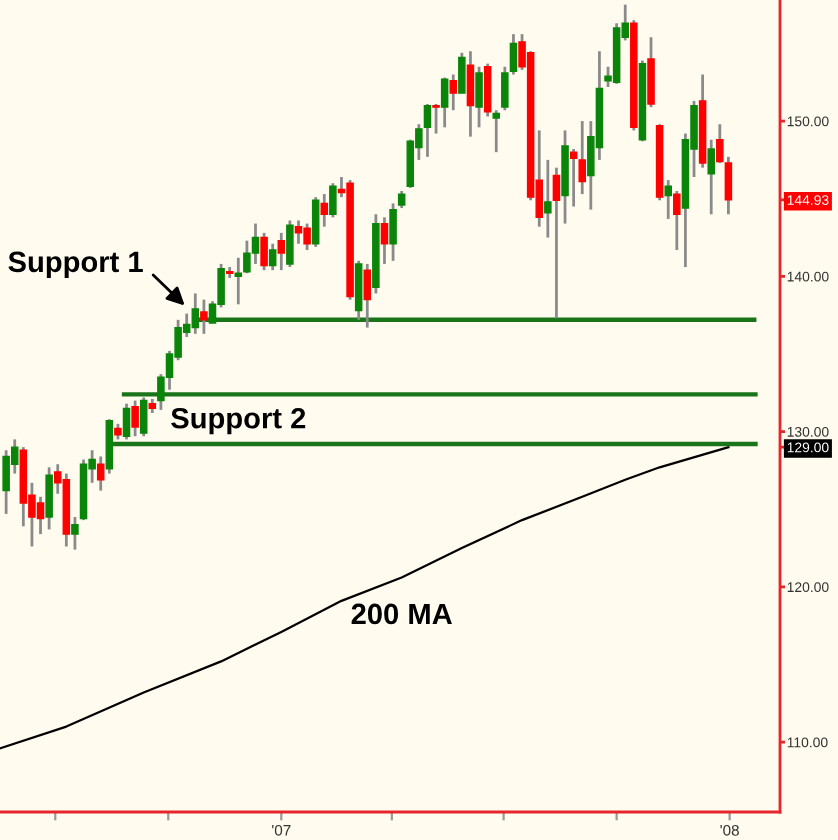  What do you see at coordinates (75, 264) in the screenshot?
I see `annotation: Support 1` at bounding box center [75, 264].